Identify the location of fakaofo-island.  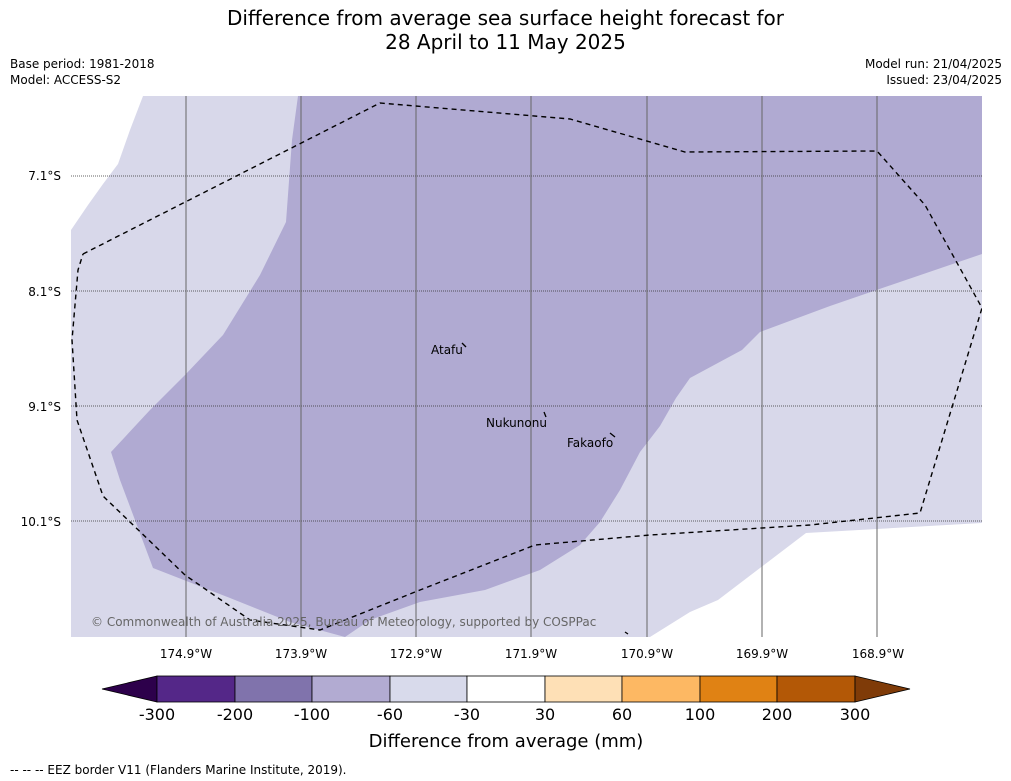
(612, 435).